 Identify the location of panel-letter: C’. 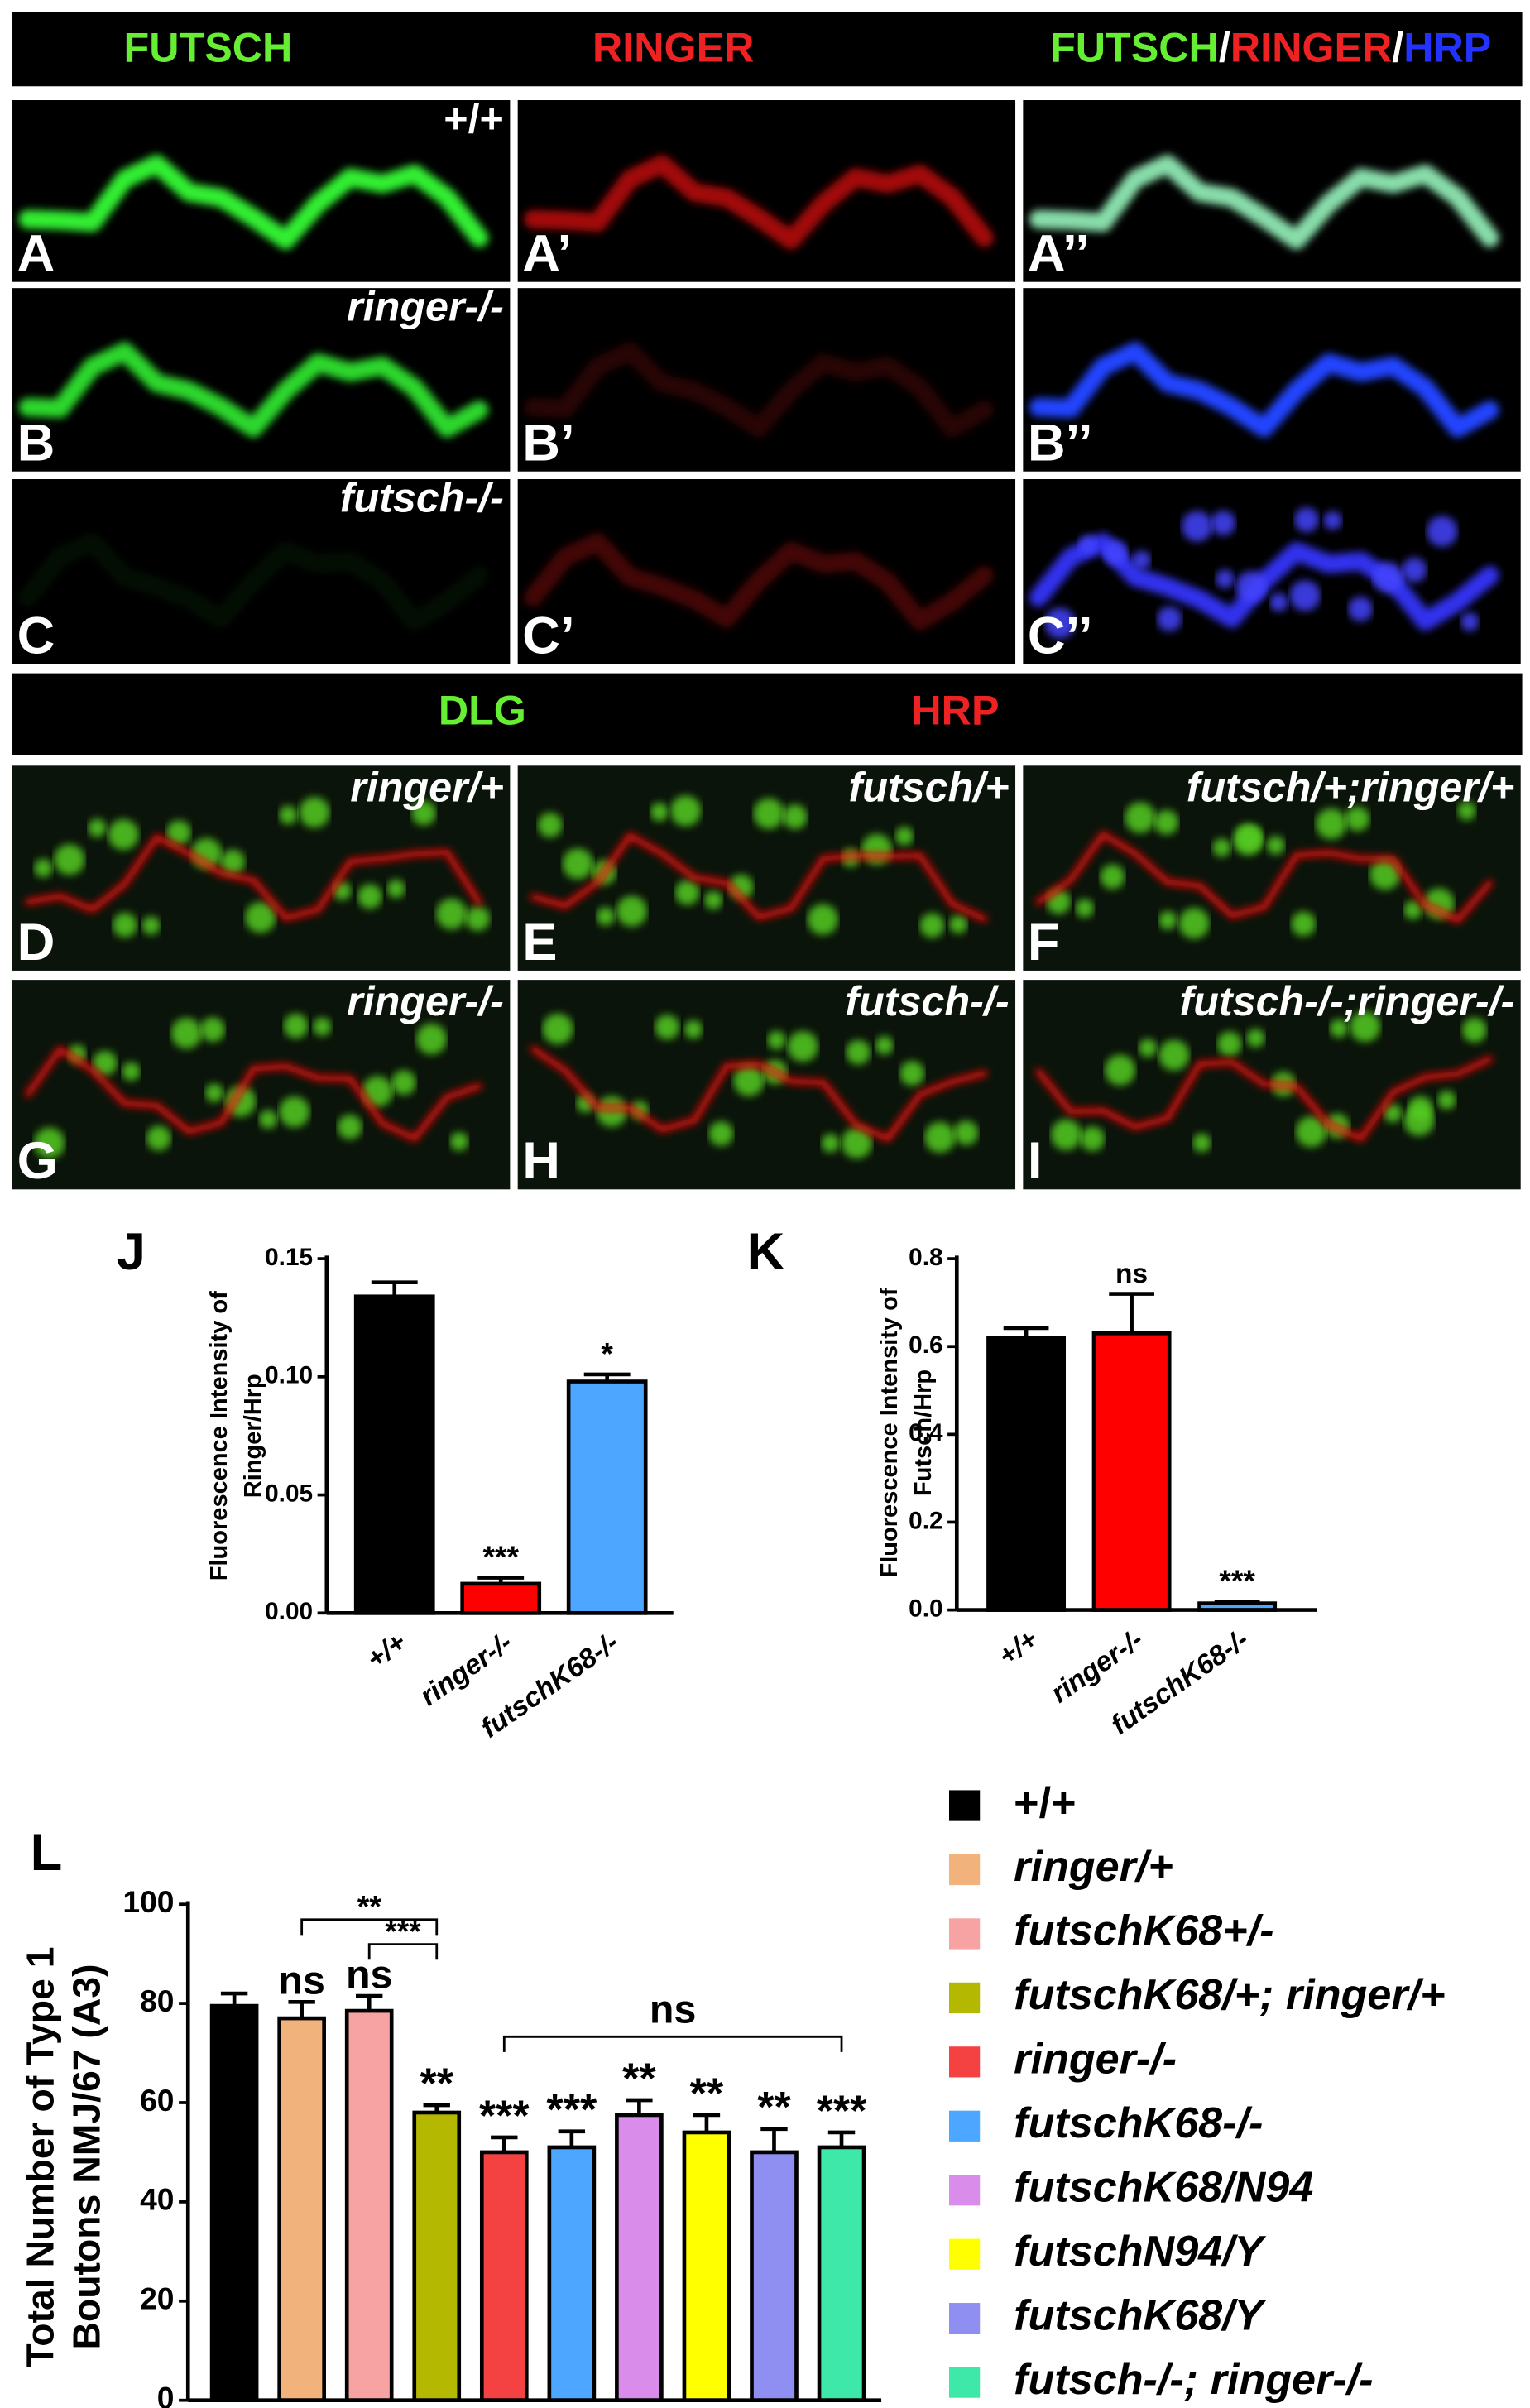
(548, 635).